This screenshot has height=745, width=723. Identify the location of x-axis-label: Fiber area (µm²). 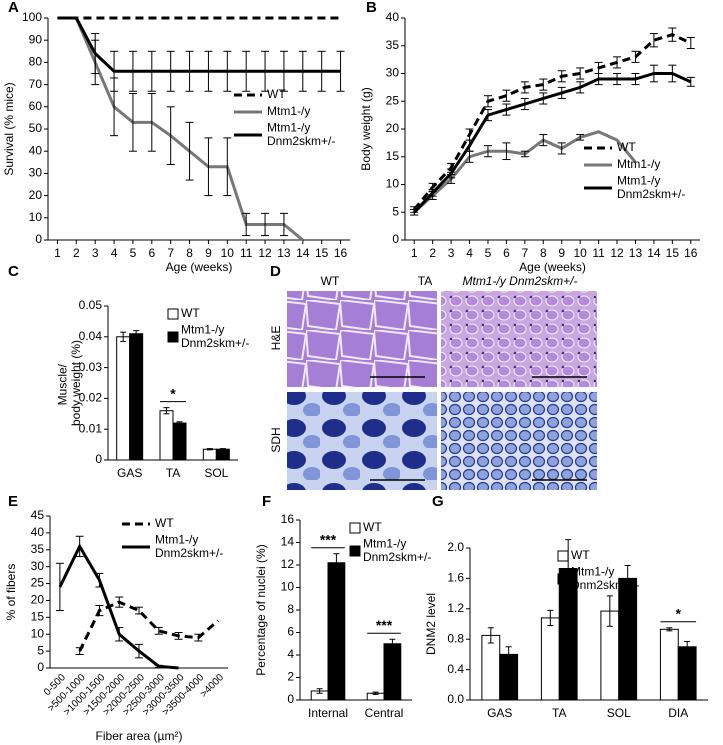
(139, 736).